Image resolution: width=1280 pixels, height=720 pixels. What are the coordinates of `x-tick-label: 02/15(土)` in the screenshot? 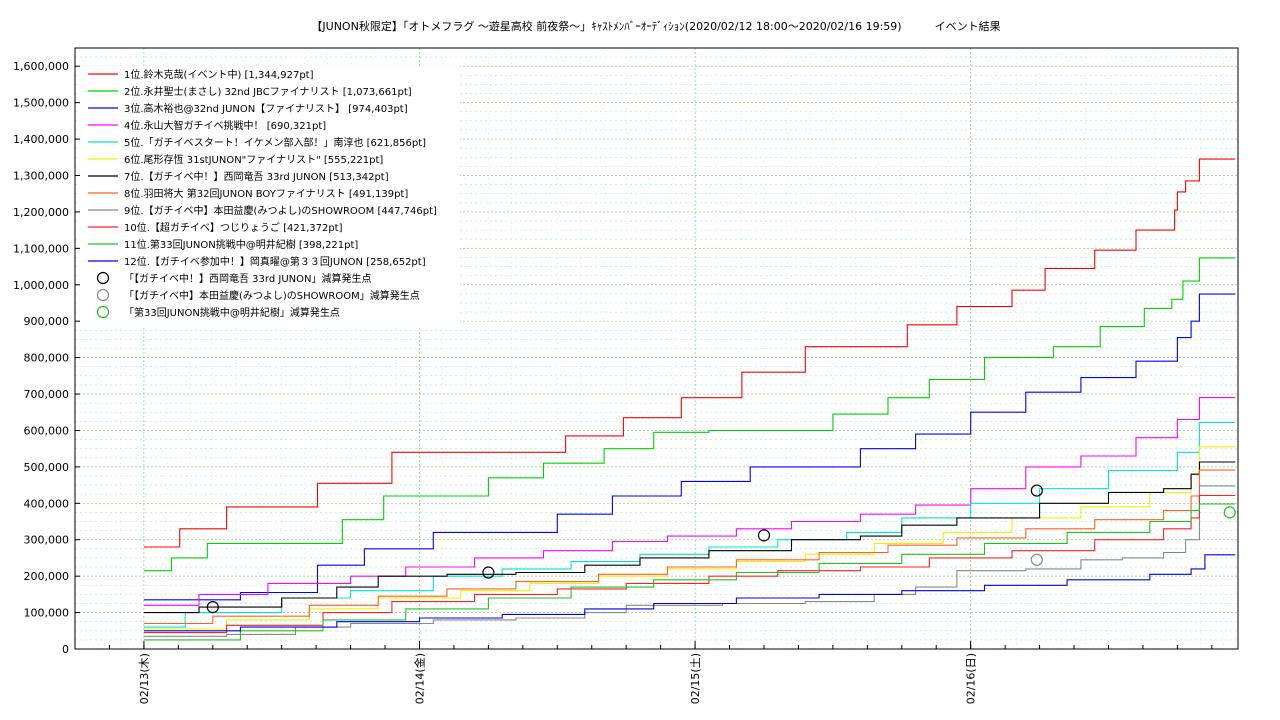 It's located at (695, 678).